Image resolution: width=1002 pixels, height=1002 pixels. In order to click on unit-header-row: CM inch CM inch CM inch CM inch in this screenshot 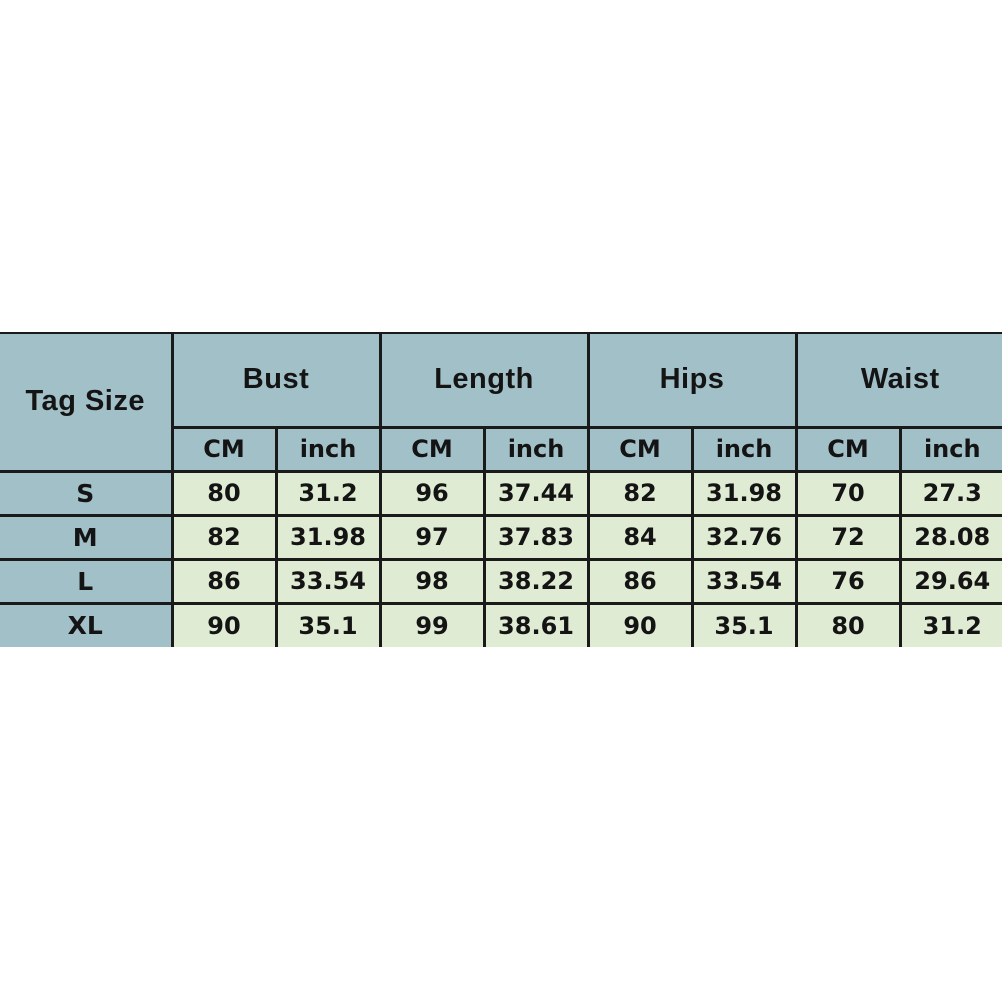, I will do `click(501, 449)`.